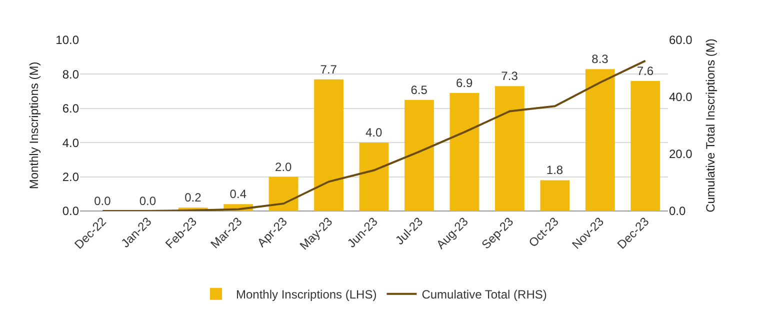 Image resolution: width=781 pixels, height=320 pixels. Describe the element at coordinates (33, 126) in the screenshot. I see `y-axis-title: Monthly Inscriptions (M)` at that location.